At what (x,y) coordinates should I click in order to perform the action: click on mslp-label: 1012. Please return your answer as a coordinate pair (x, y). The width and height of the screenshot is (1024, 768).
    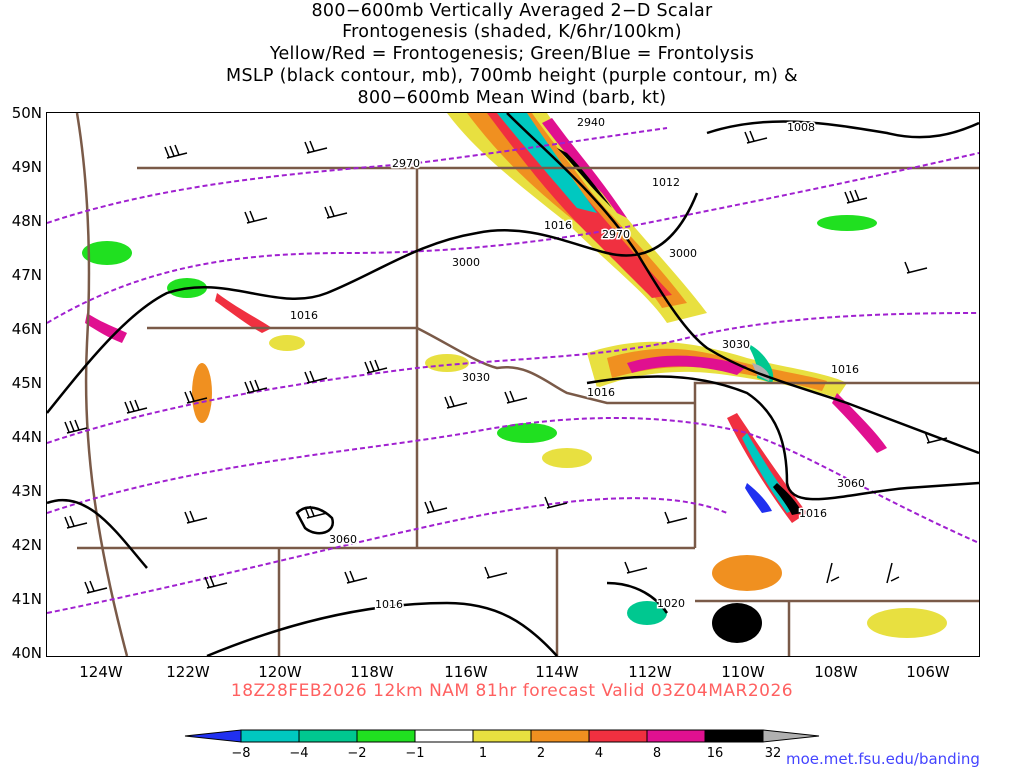
    Looking at the image, I should click on (666, 182).